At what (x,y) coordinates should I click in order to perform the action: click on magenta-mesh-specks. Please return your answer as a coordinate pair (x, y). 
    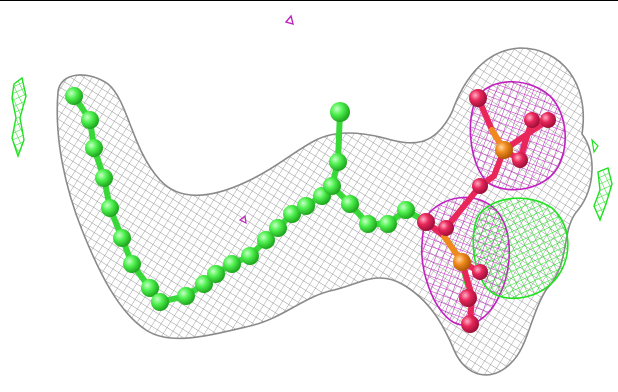
    Looking at the image, I should click on (266, 119).